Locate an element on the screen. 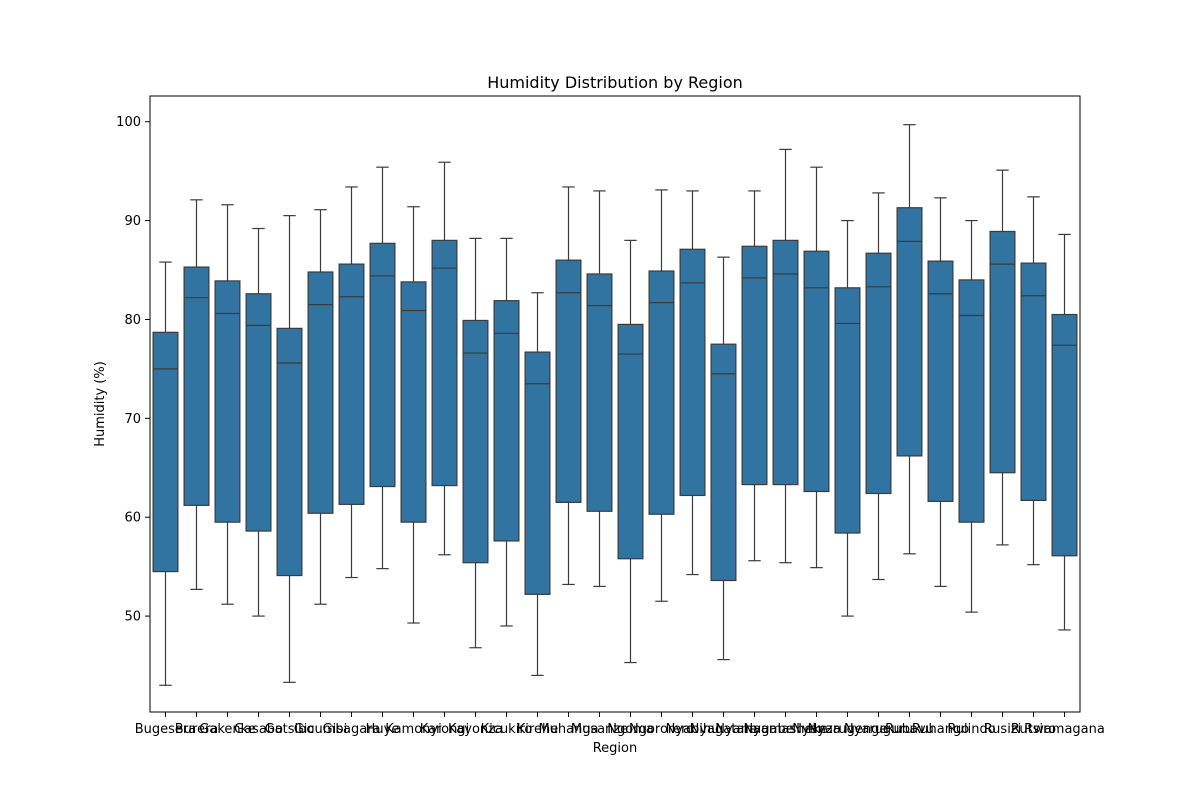 The width and height of the screenshot is (1200, 800). box-kicukiro is located at coordinates (506, 421).